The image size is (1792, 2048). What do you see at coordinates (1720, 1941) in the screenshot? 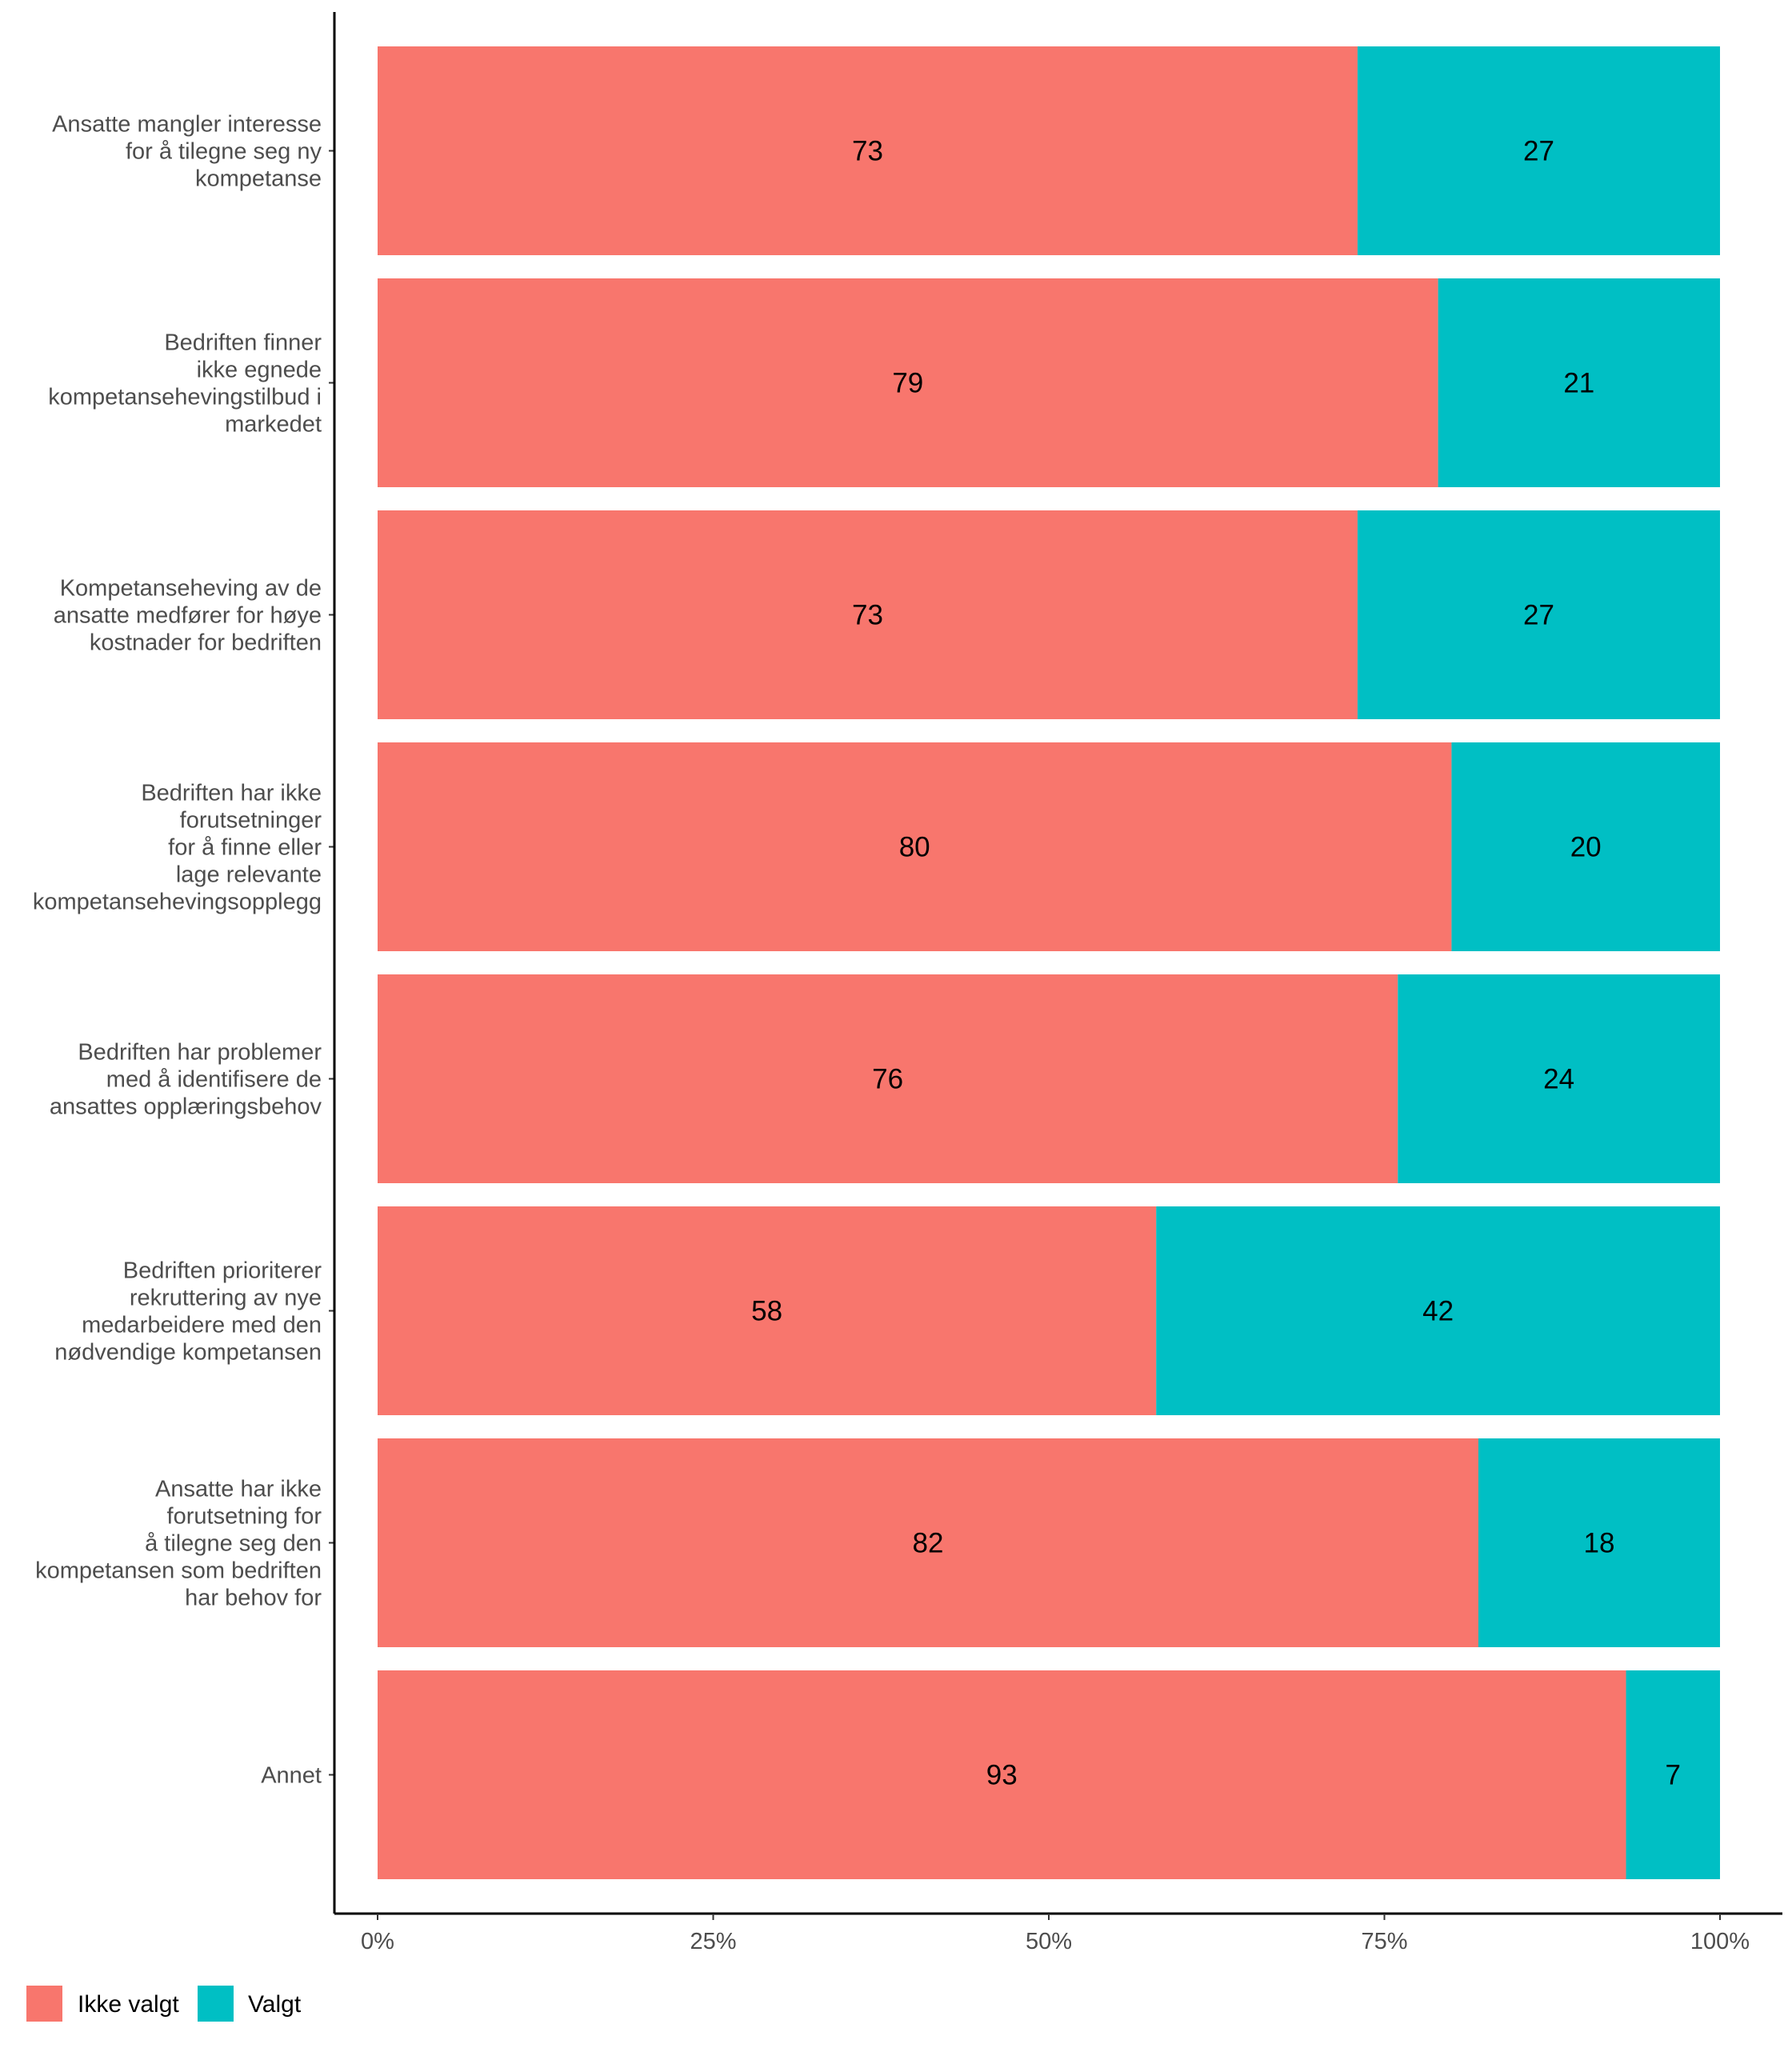
I see `x-tick-label: 100%` at bounding box center [1720, 1941].